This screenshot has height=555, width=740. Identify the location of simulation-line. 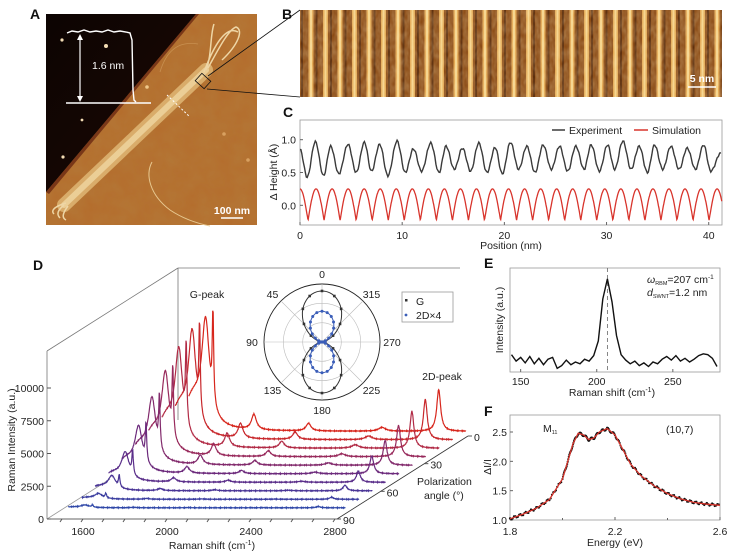
(511, 205).